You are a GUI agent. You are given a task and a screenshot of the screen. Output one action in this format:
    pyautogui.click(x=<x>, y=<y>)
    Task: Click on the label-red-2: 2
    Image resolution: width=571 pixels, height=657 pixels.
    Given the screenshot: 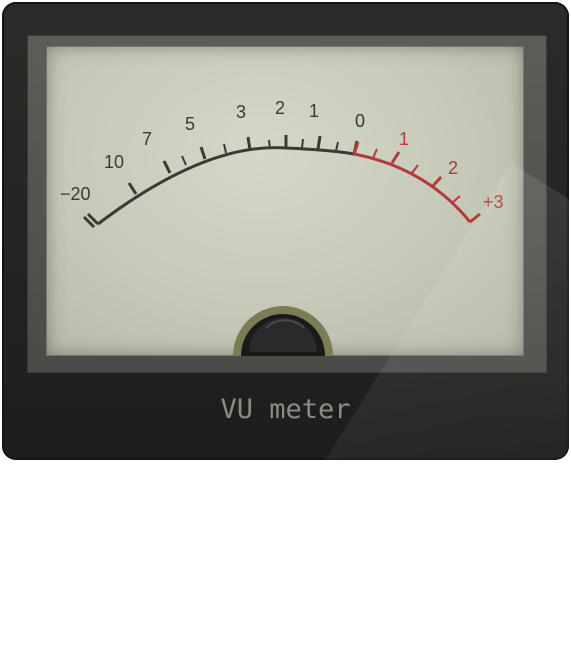 What is the action you would take?
    pyautogui.click(x=453, y=168)
    